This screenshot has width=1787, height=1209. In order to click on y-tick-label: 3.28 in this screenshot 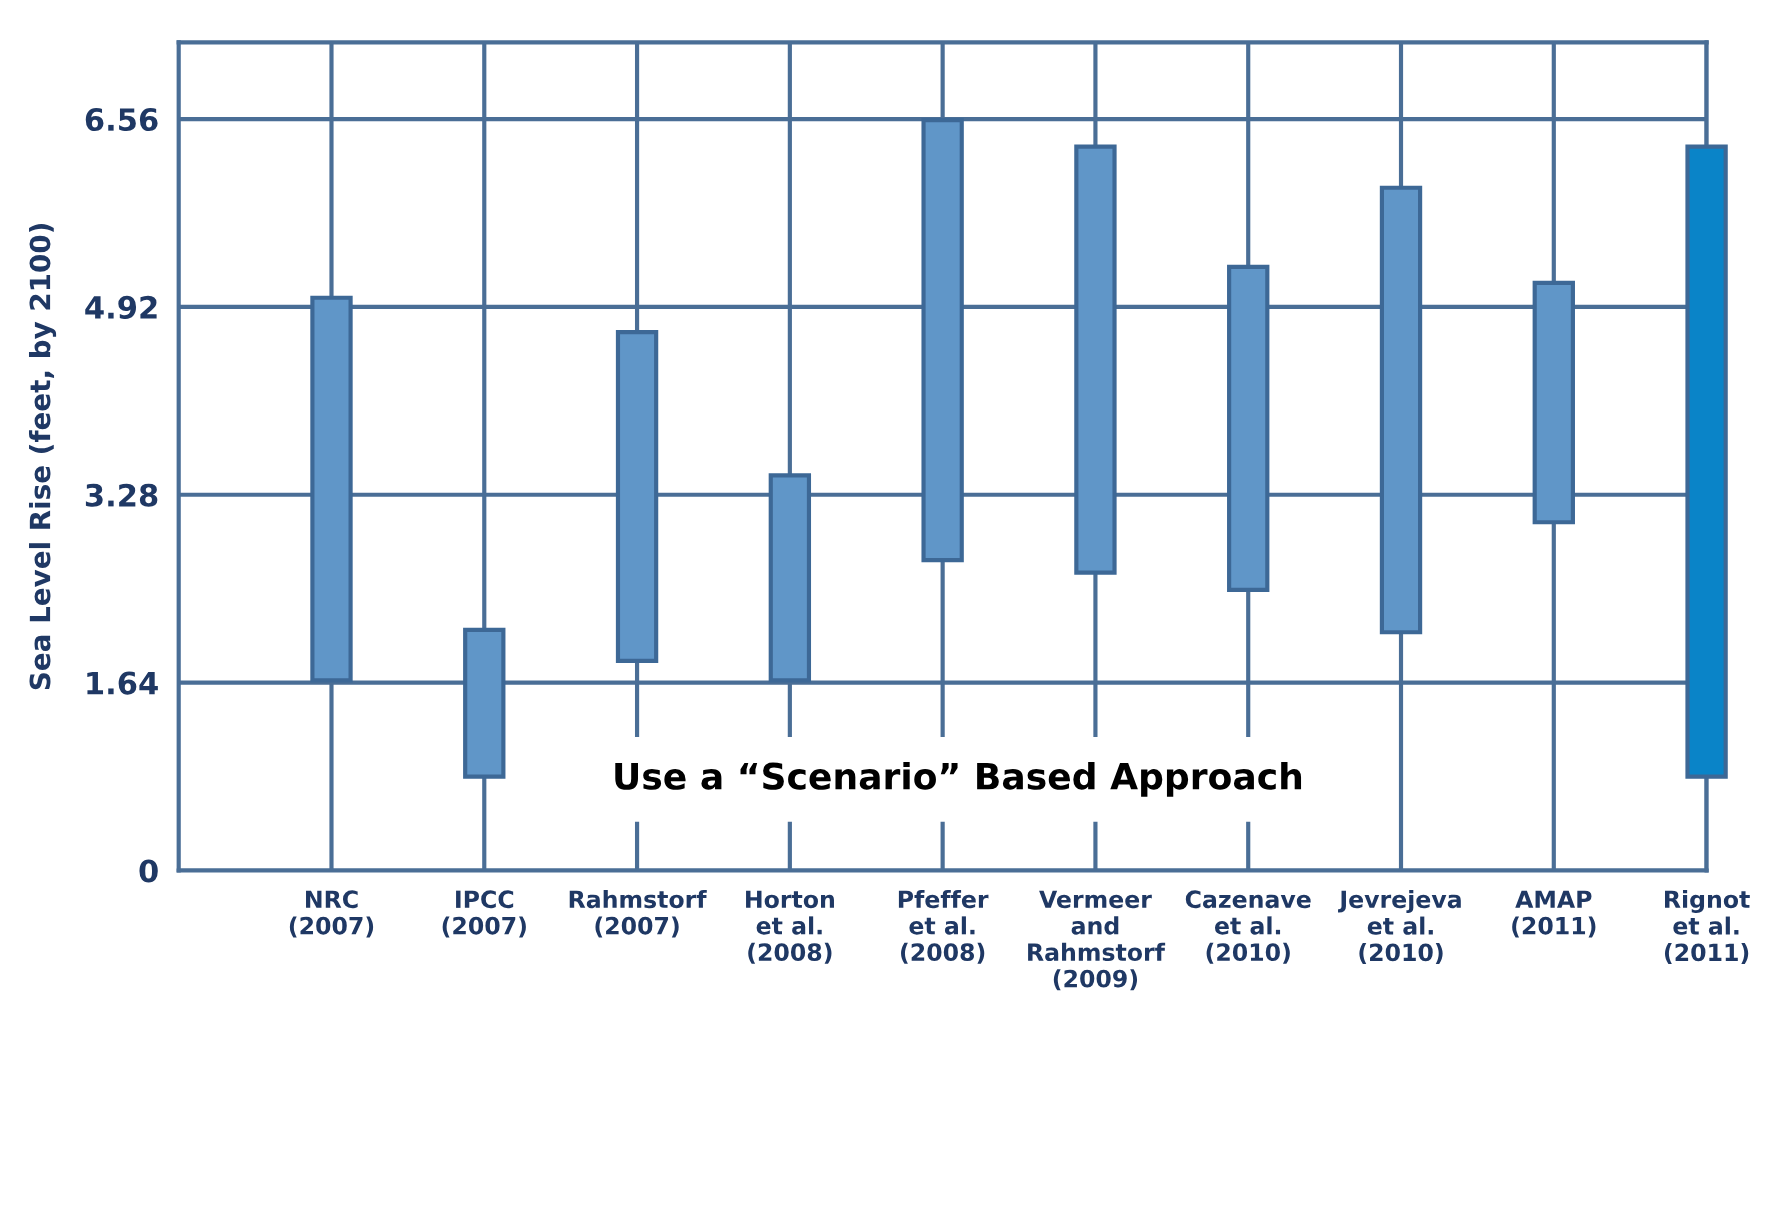, I will do `click(121, 495)`.